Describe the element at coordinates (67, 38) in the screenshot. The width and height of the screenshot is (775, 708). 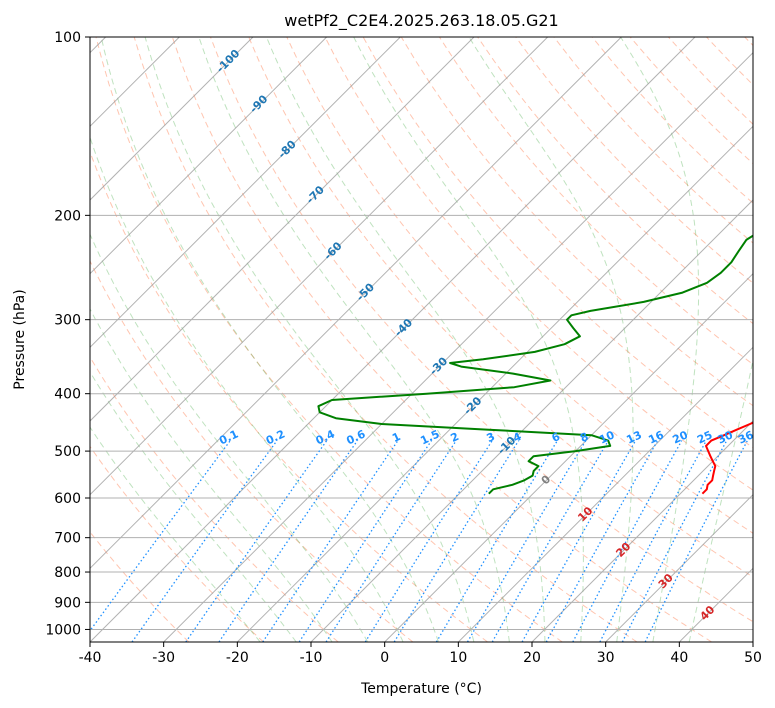
I see `y-tick-label: 100` at that location.